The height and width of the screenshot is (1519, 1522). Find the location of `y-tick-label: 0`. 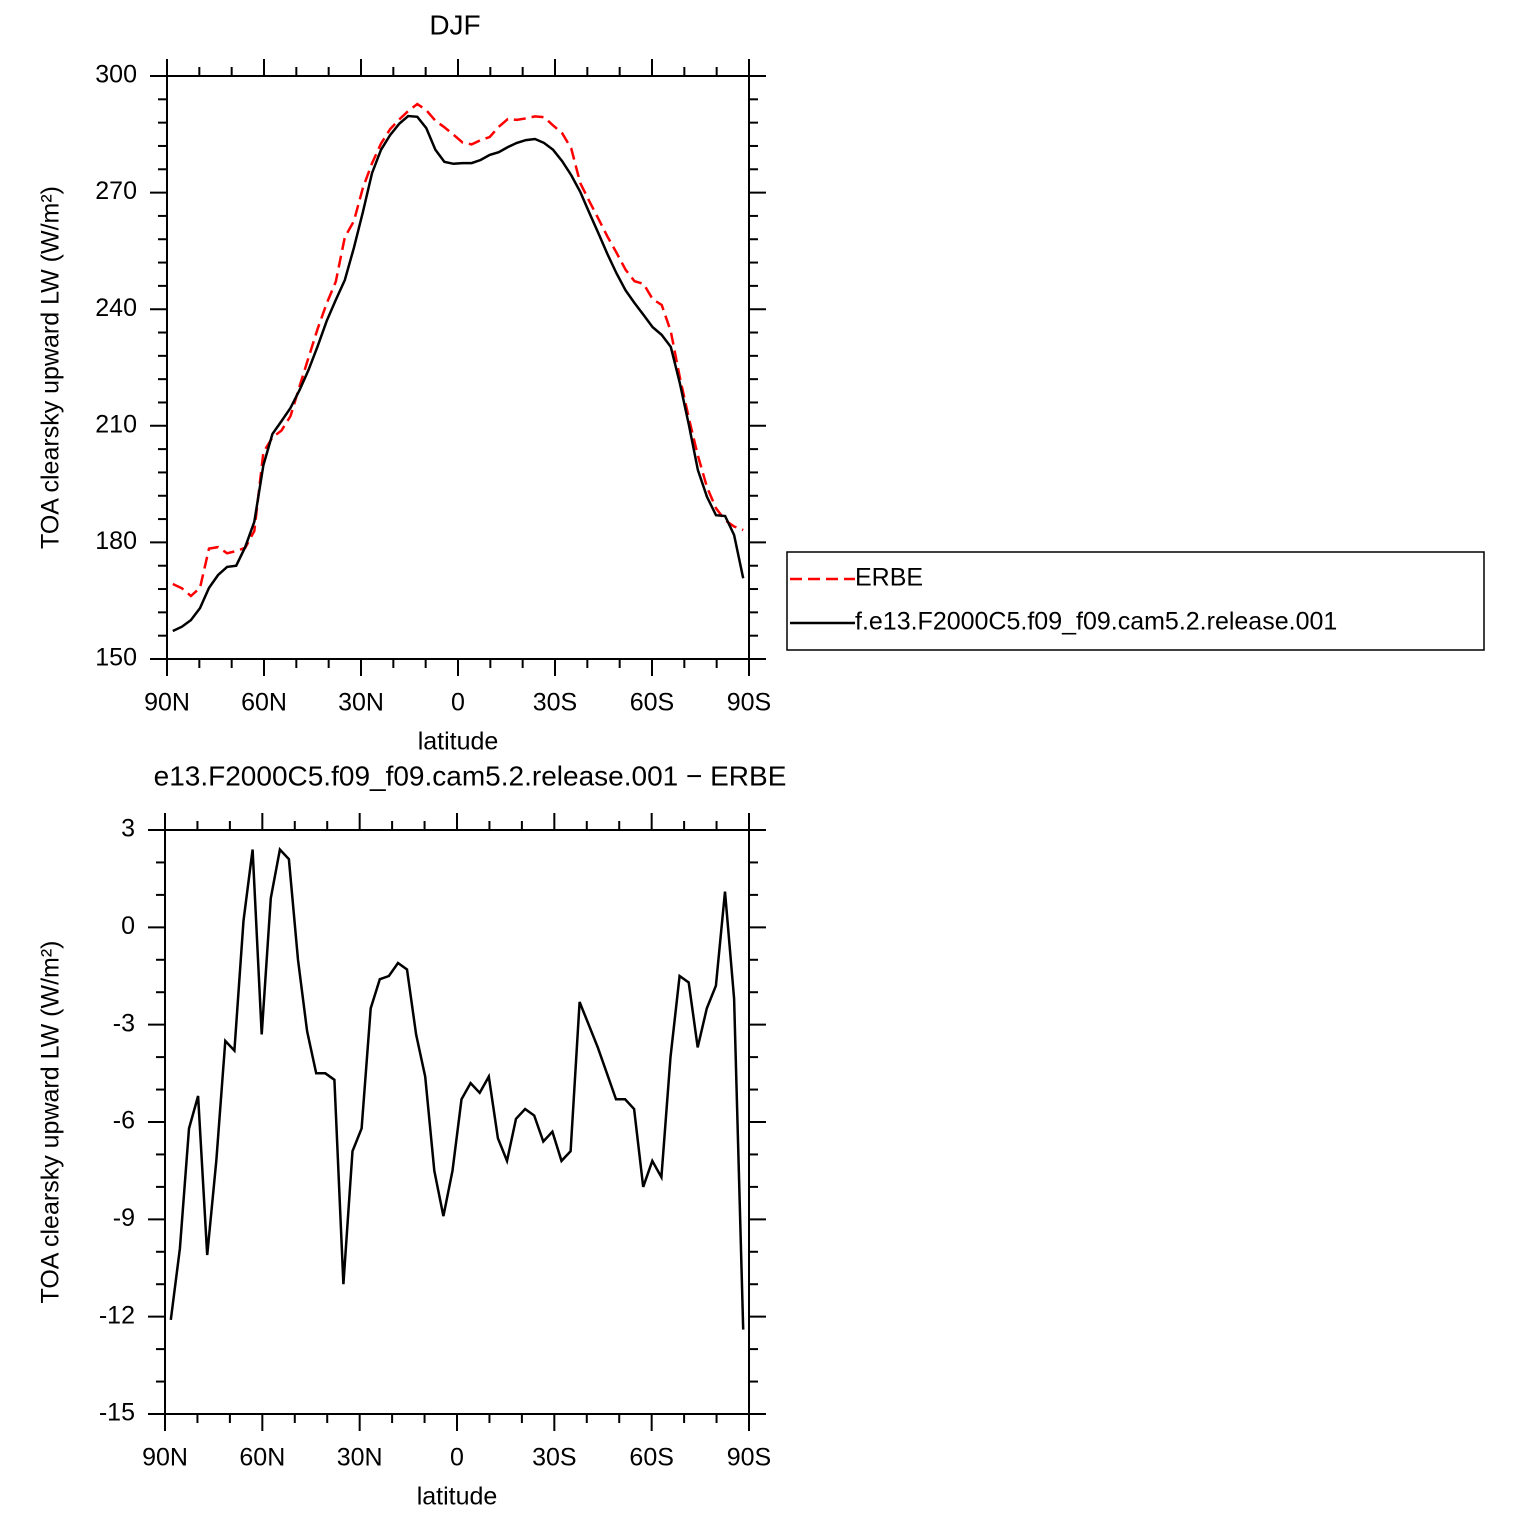

y-tick-label: 0 is located at coordinates (128, 926).